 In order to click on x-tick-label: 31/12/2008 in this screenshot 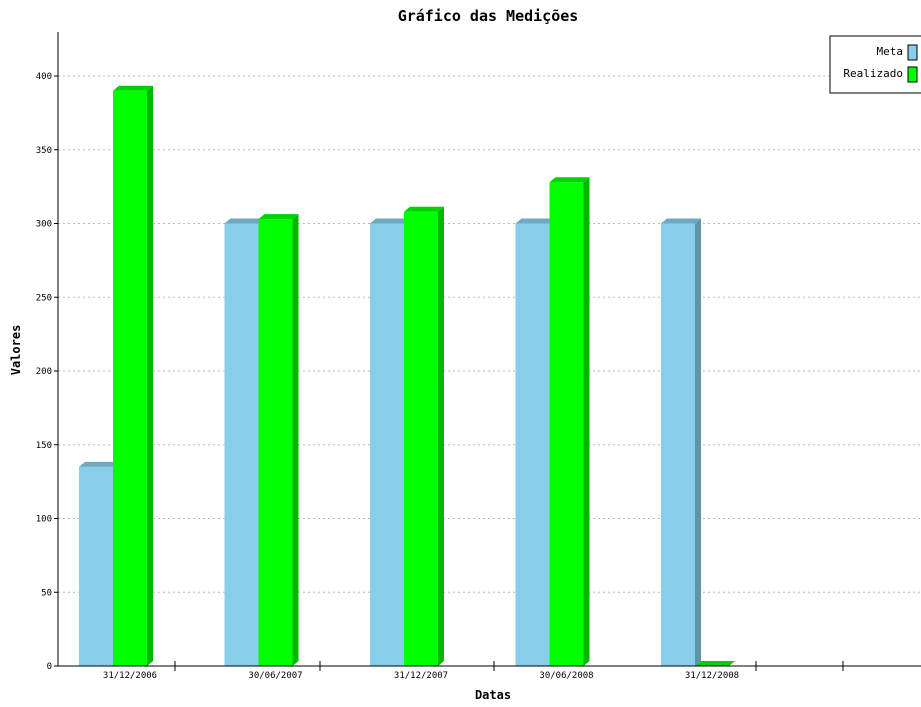, I will do `click(712, 676)`.